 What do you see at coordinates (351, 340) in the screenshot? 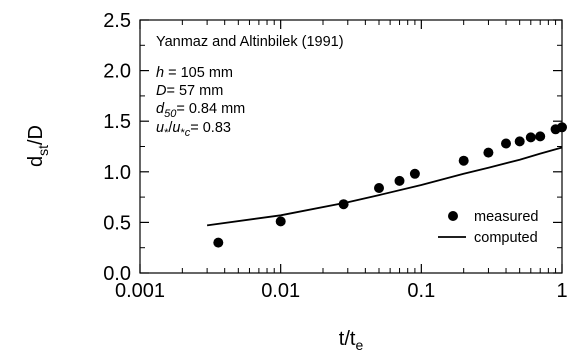
I see `x-axis-title: t/te` at bounding box center [351, 340].